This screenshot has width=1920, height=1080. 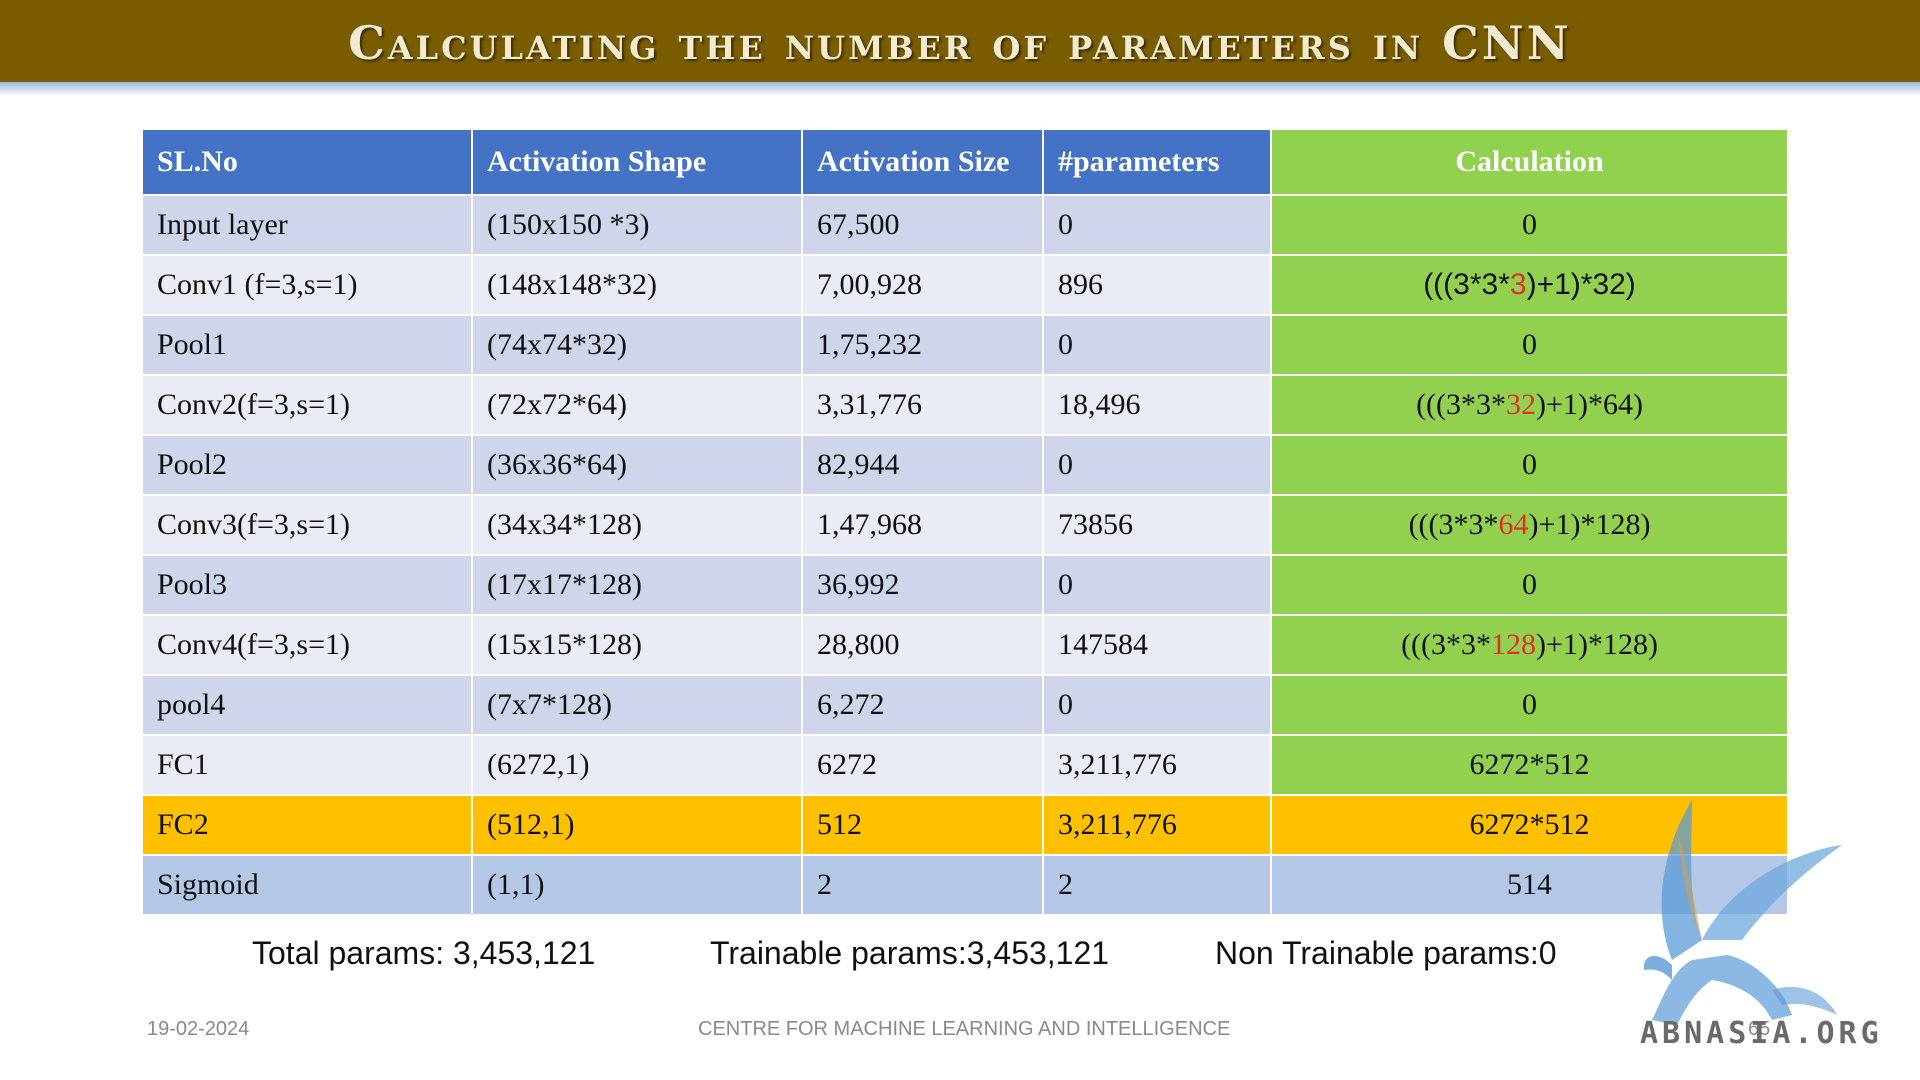 I want to click on cell-sl: Pool2, so click(x=307, y=465).